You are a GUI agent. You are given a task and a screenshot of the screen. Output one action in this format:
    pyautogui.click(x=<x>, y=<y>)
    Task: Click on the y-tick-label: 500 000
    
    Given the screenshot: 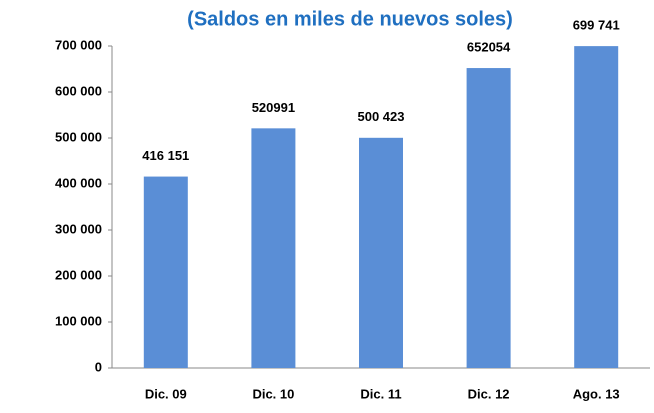 What is the action you would take?
    pyautogui.click(x=78, y=136)
    